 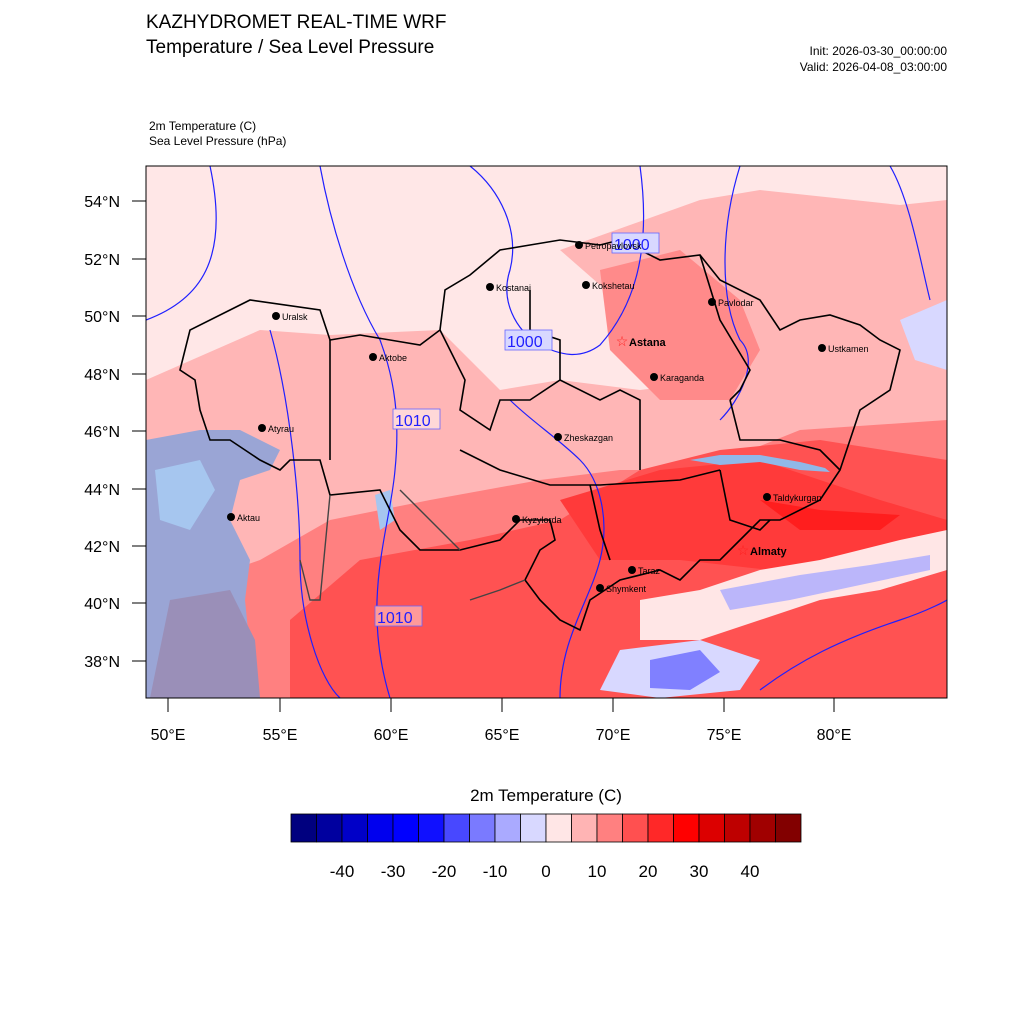 I want to click on init-time: Init: 2026-03-30_00:00:00, so click(x=878, y=51).